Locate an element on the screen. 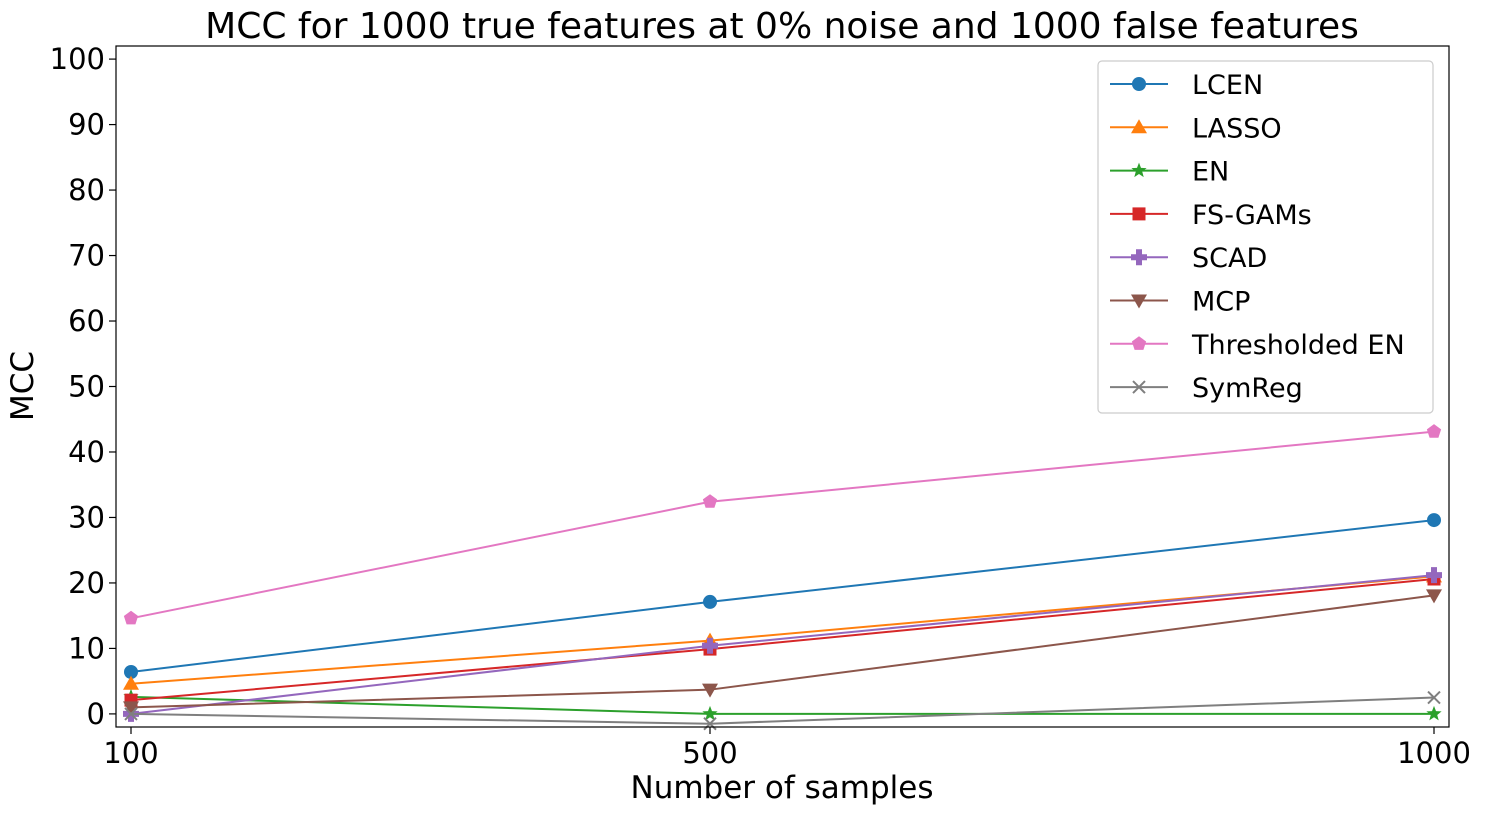 The height and width of the screenshot is (814, 1485). y-tick-label: 40 is located at coordinates (86, 452).